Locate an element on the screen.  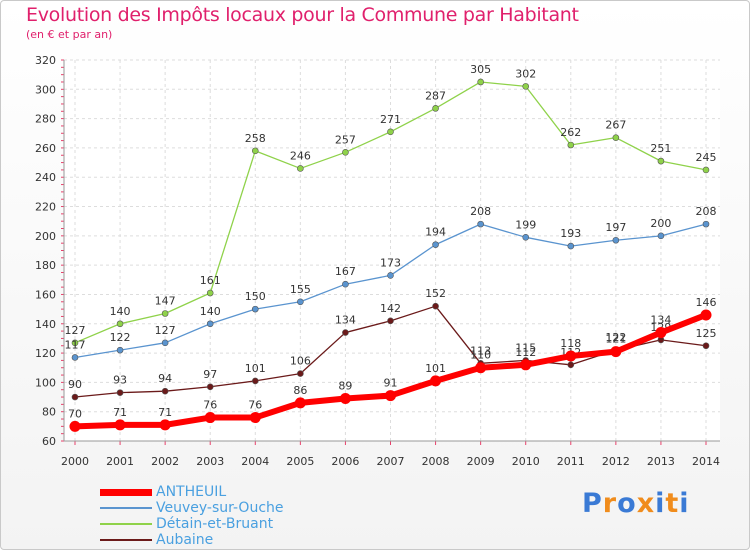
data-label-veuvey-sur-ouche: 150 is located at coordinates (255, 296).